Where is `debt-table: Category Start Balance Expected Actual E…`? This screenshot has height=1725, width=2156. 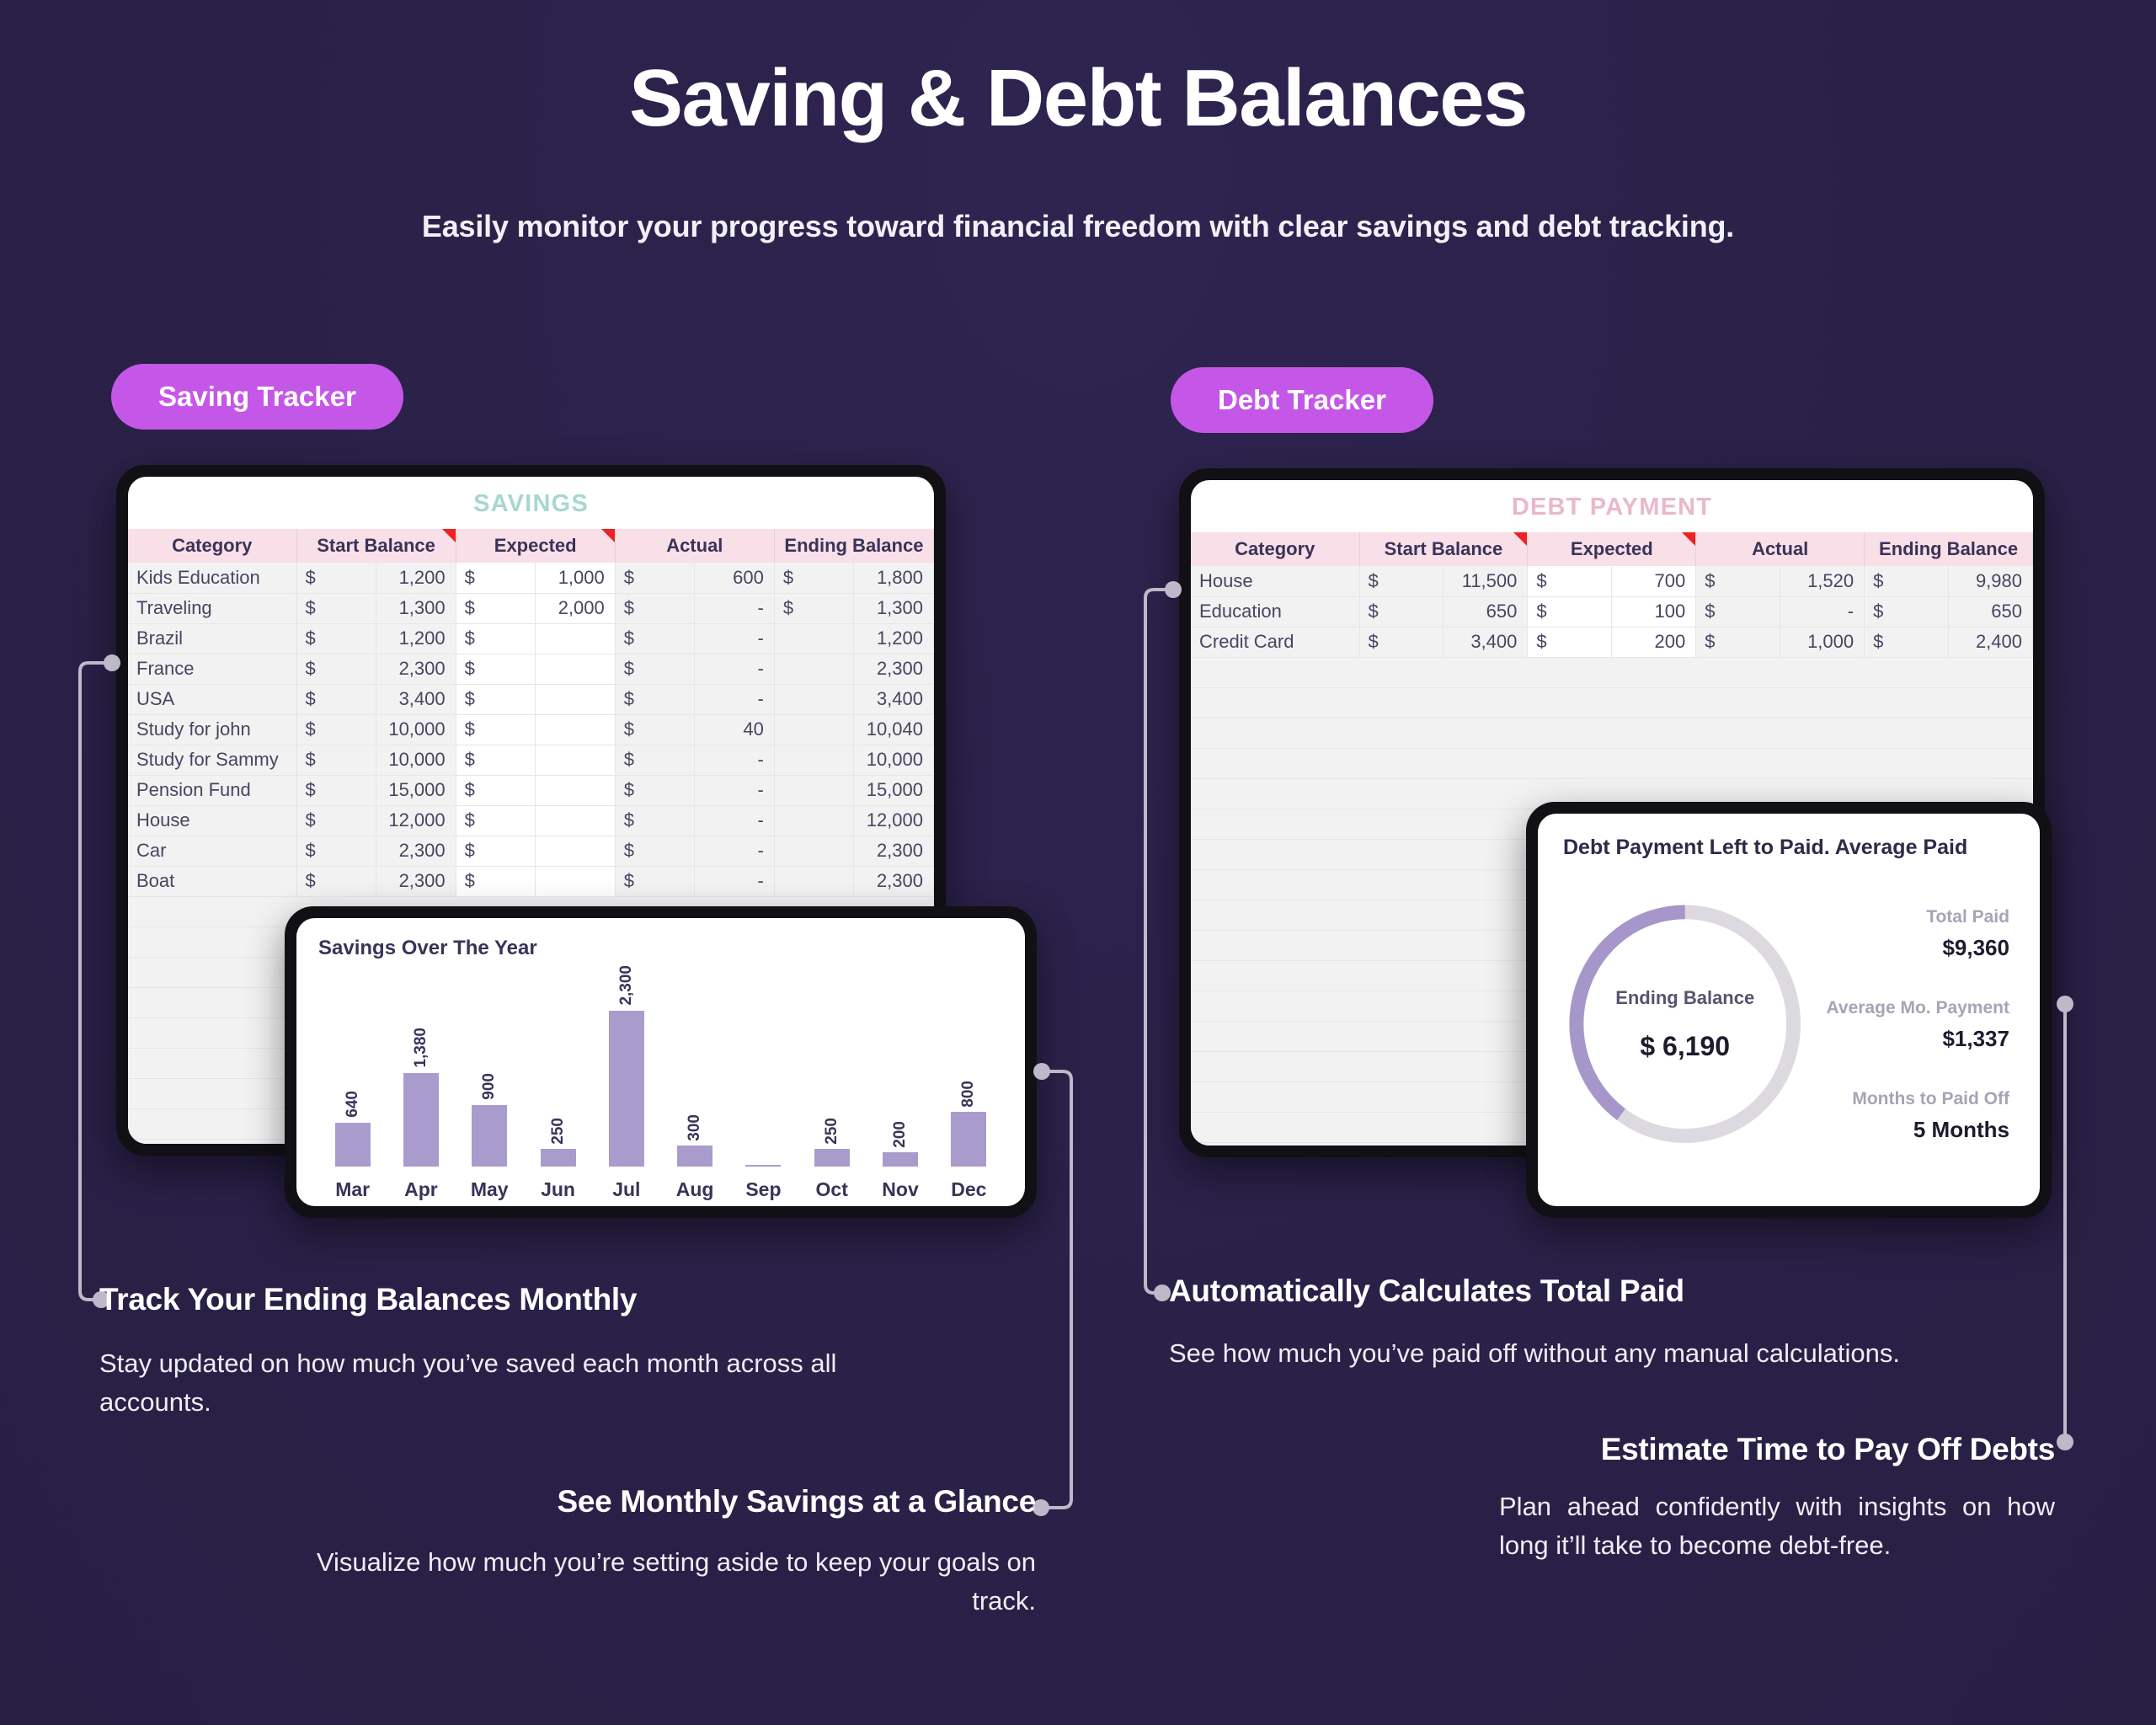
debt-table: Category Start Balance Expected Actual E… is located at coordinates (1612, 595).